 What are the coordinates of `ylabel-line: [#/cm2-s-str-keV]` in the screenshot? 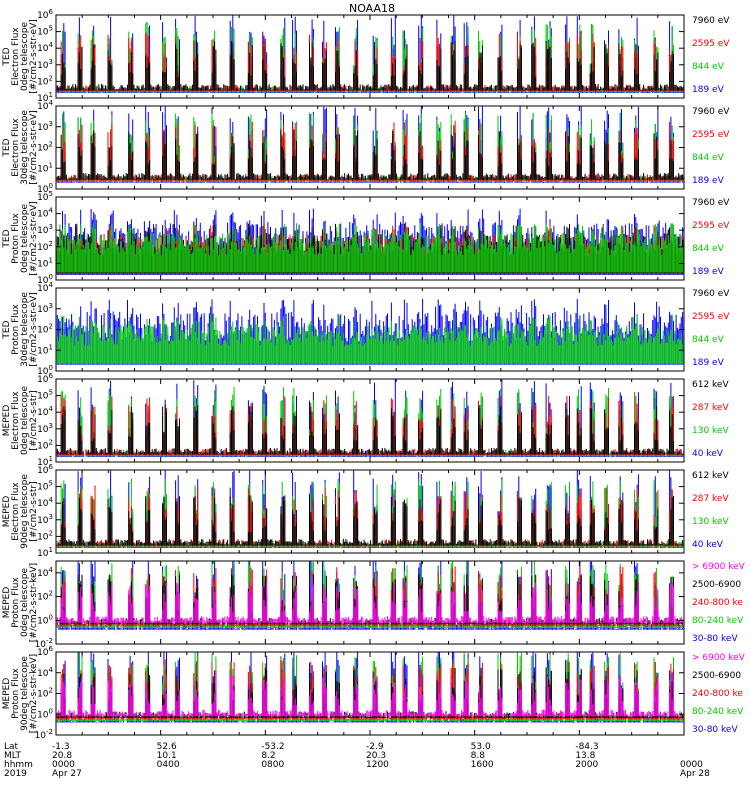 It's located at (34, 693).